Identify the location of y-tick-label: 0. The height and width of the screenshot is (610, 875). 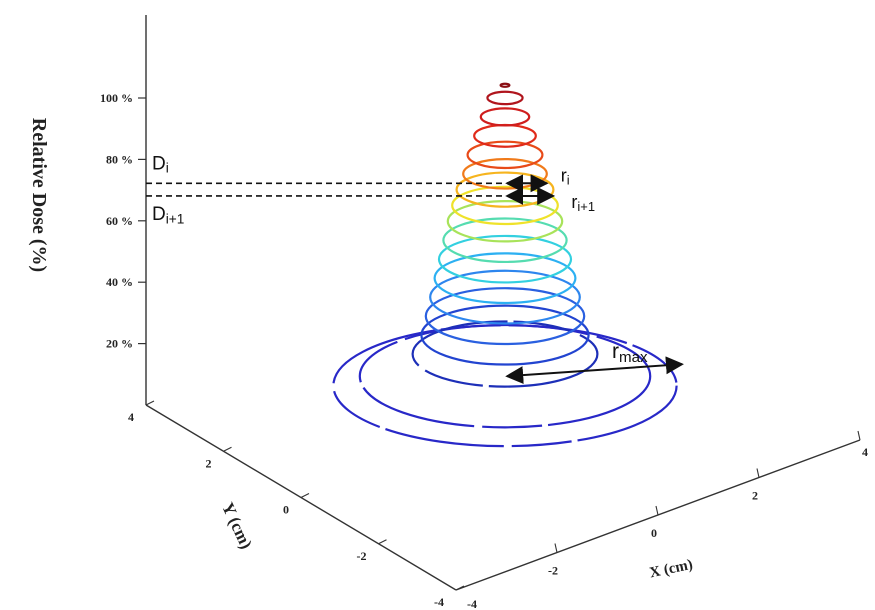
(286, 510).